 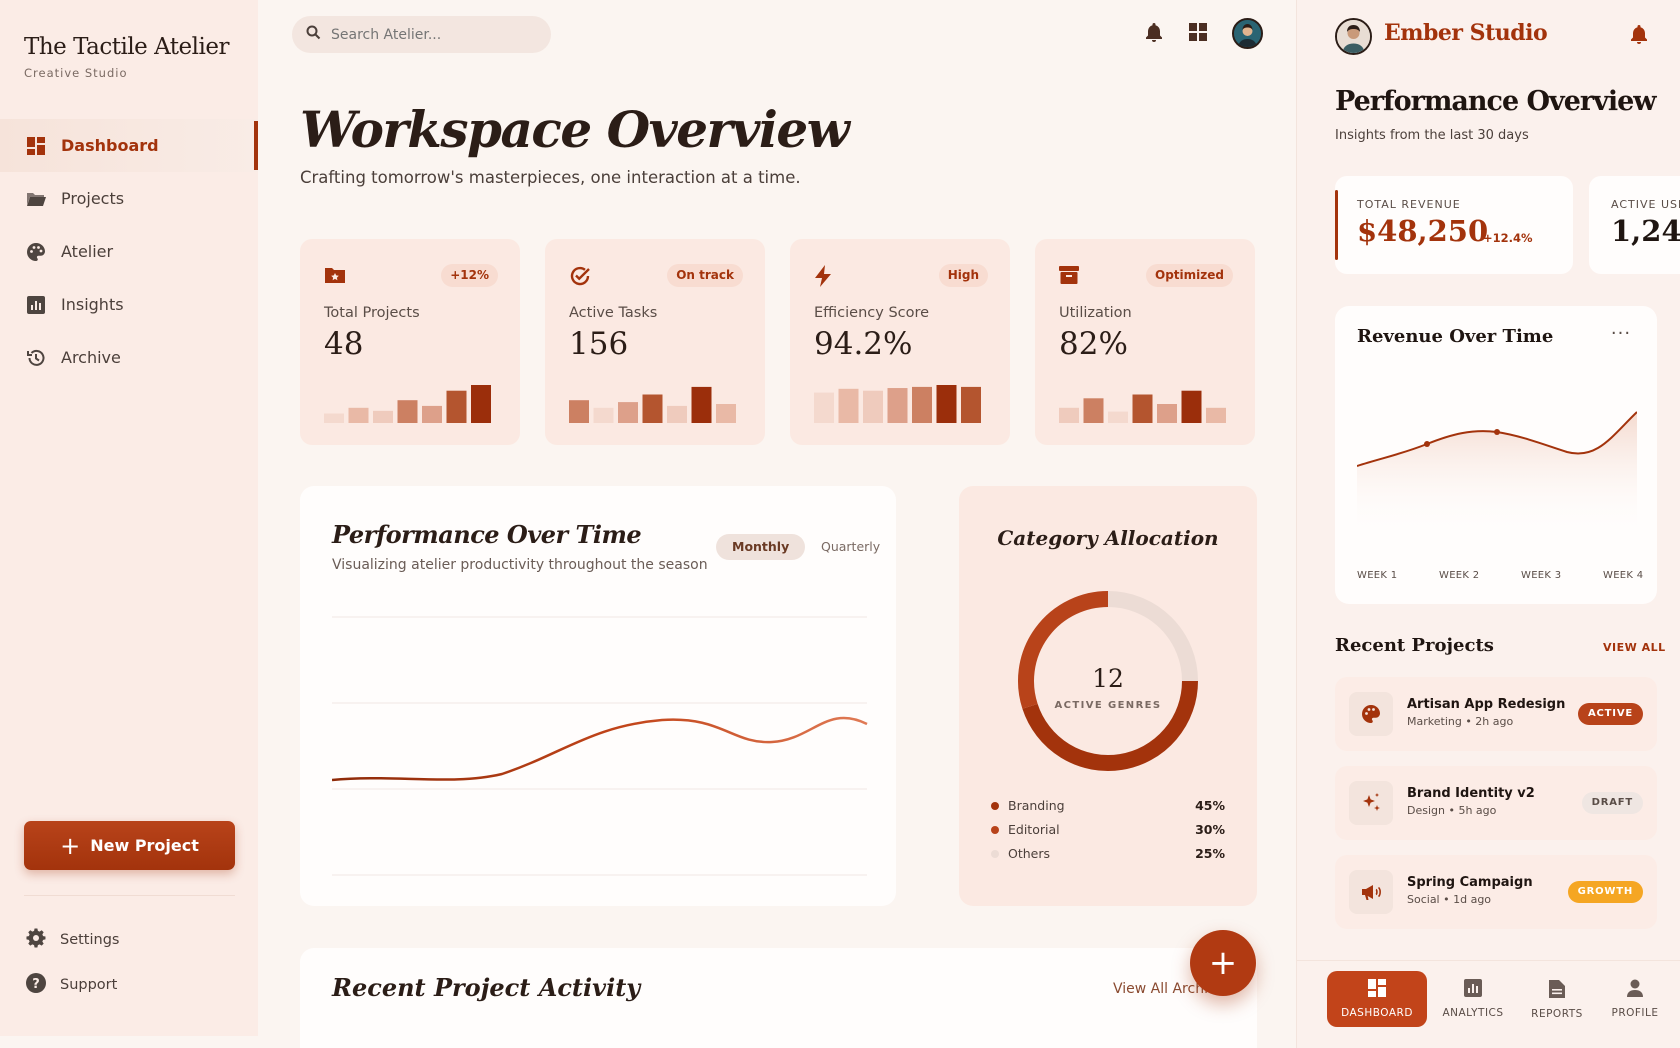 I want to click on chart-icon, so click(x=36, y=305).